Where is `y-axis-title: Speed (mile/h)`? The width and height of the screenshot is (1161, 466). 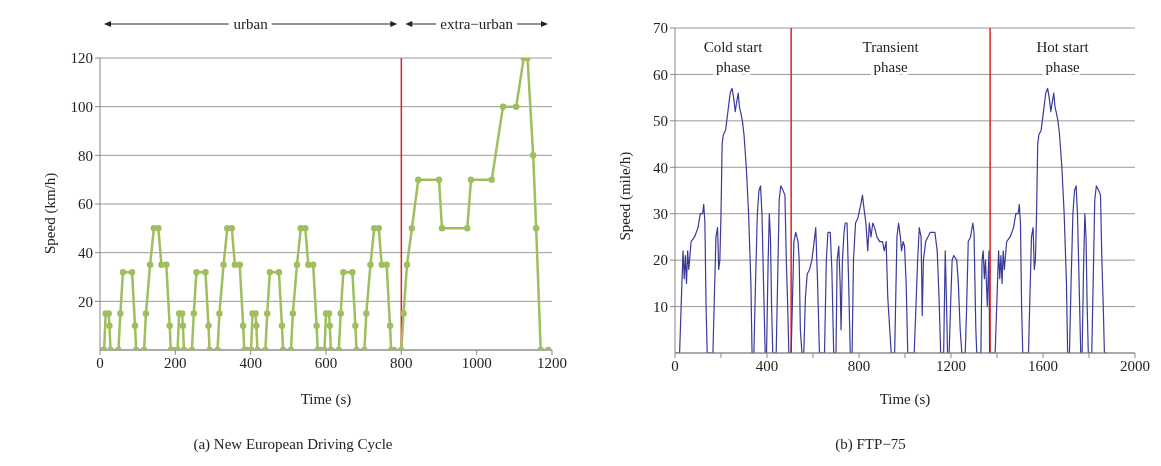 y-axis-title: Speed (mile/h) is located at coordinates (626, 196).